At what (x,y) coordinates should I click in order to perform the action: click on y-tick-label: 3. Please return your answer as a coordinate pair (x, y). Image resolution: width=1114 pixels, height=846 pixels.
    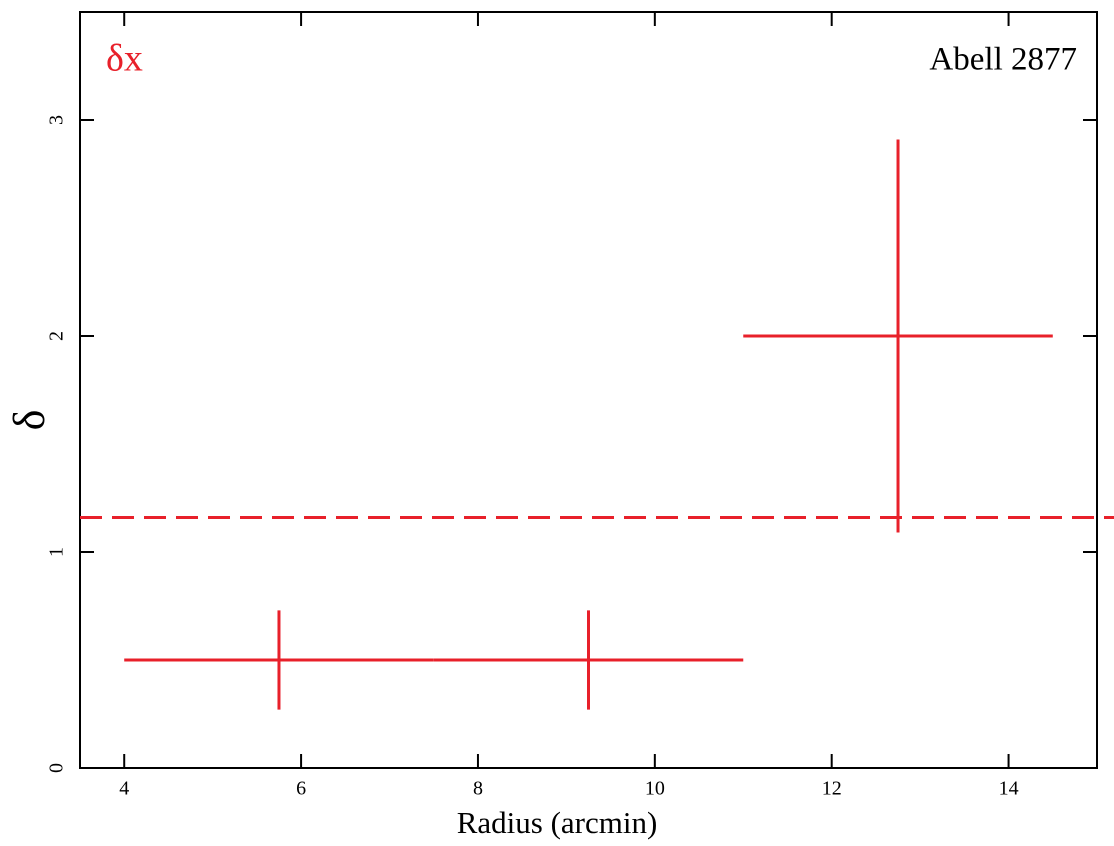
    Looking at the image, I should click on (57, 120).